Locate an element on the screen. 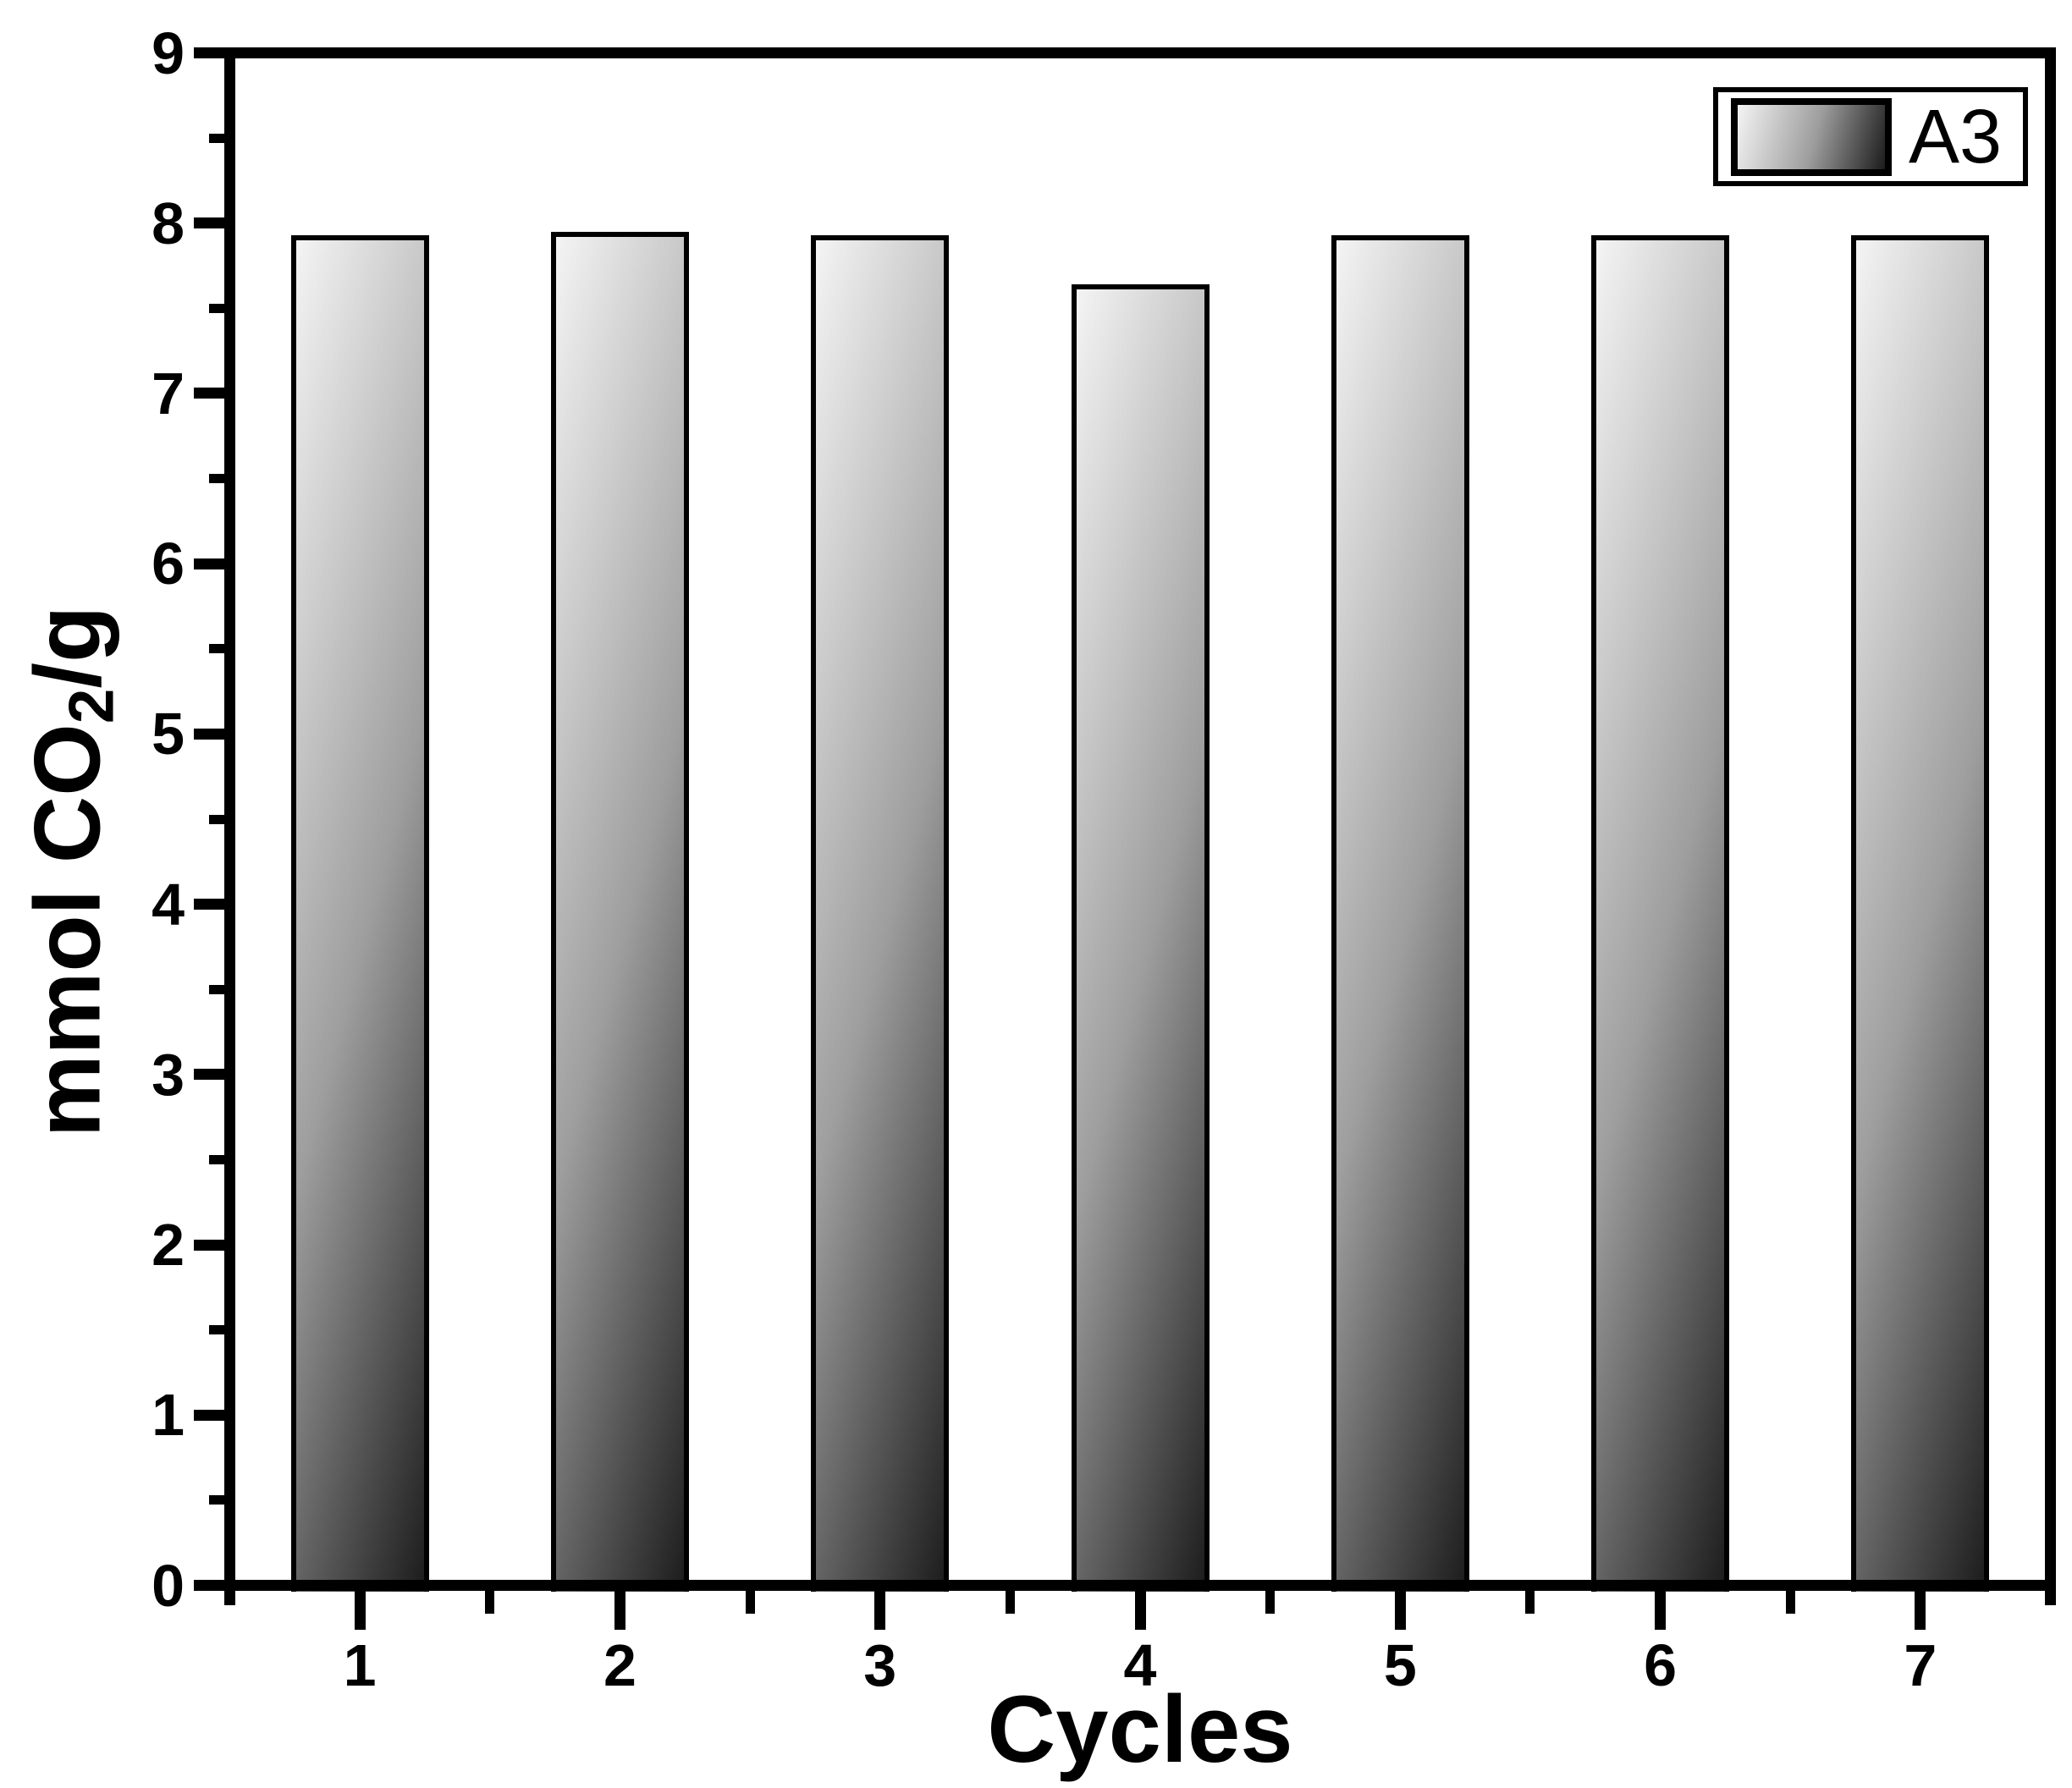 The image size is (2072, 1788). y-axis-title: mmol CO2/g is located at coordinates (70, 872).